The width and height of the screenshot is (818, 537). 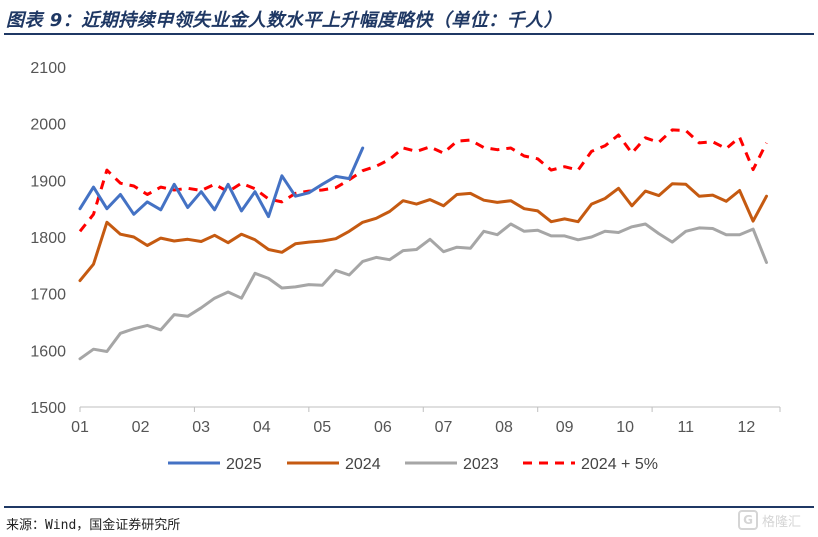 I want to click on bottom-rule, so click(x=409, y=507).